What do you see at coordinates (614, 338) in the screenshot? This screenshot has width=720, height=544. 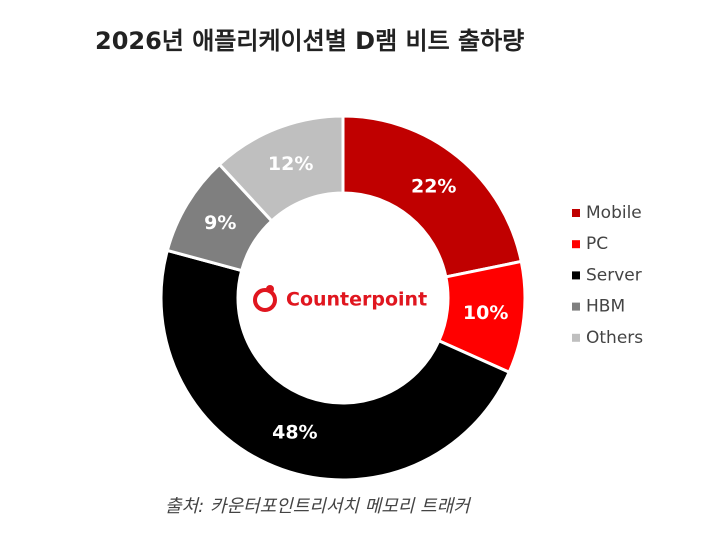 I see `legend-label: Others` at bounding box center [614, 338].